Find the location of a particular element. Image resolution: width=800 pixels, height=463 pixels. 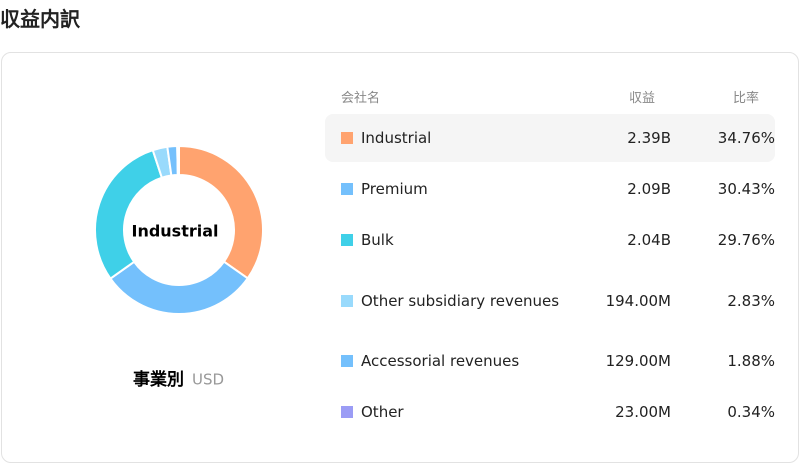

table-row: Accessorial revenues 129.00M 1.88% is located at coordinates (550, 361).